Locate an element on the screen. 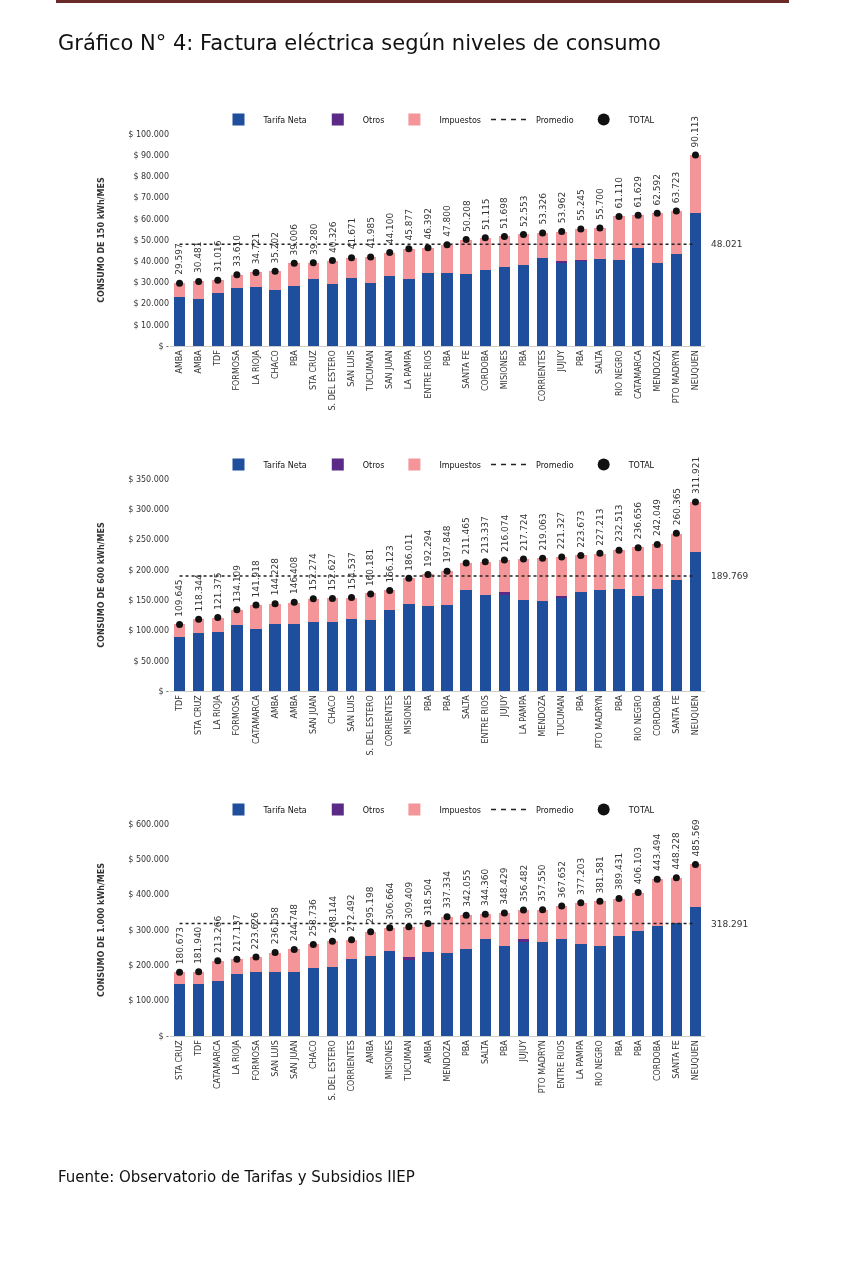  data-label: 295.198 is located at coordinates (370, 905).